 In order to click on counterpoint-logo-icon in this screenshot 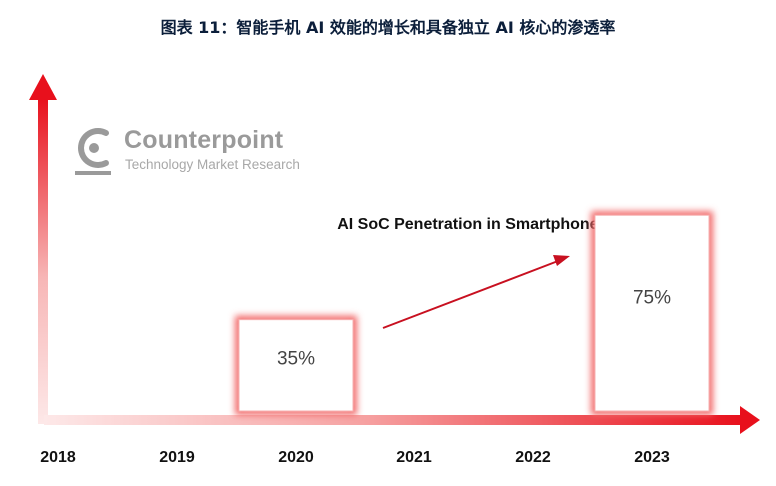, I will do `click(93, 151)`.